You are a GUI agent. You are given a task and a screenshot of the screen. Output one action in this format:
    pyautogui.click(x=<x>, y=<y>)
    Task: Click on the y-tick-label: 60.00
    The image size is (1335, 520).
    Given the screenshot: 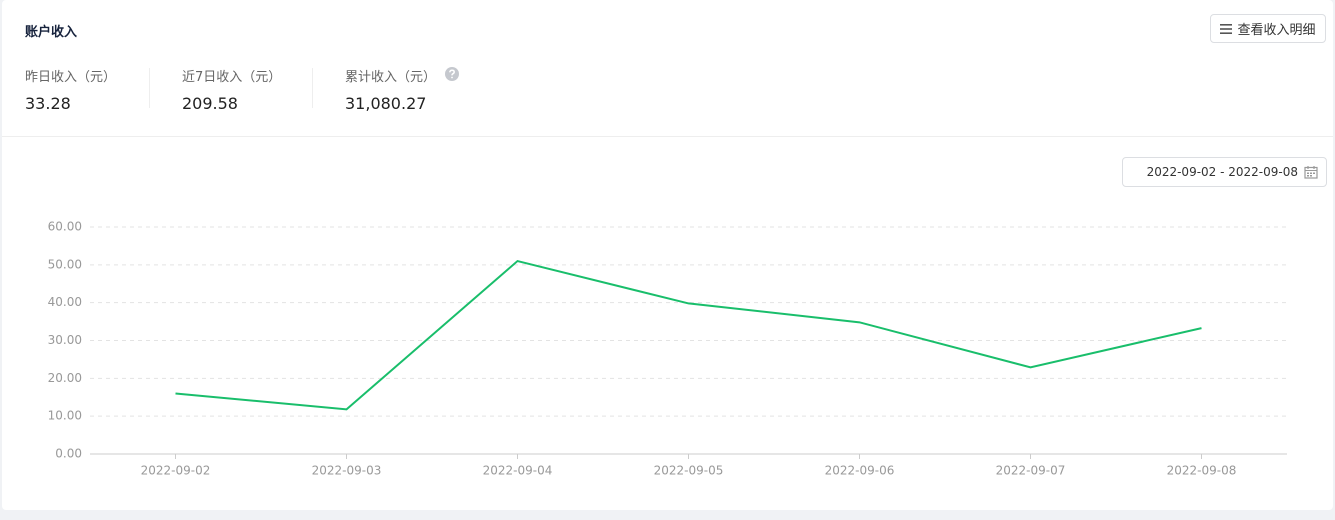 What is the action you would take?
    pyautogui.click(x=65, y=227)
    